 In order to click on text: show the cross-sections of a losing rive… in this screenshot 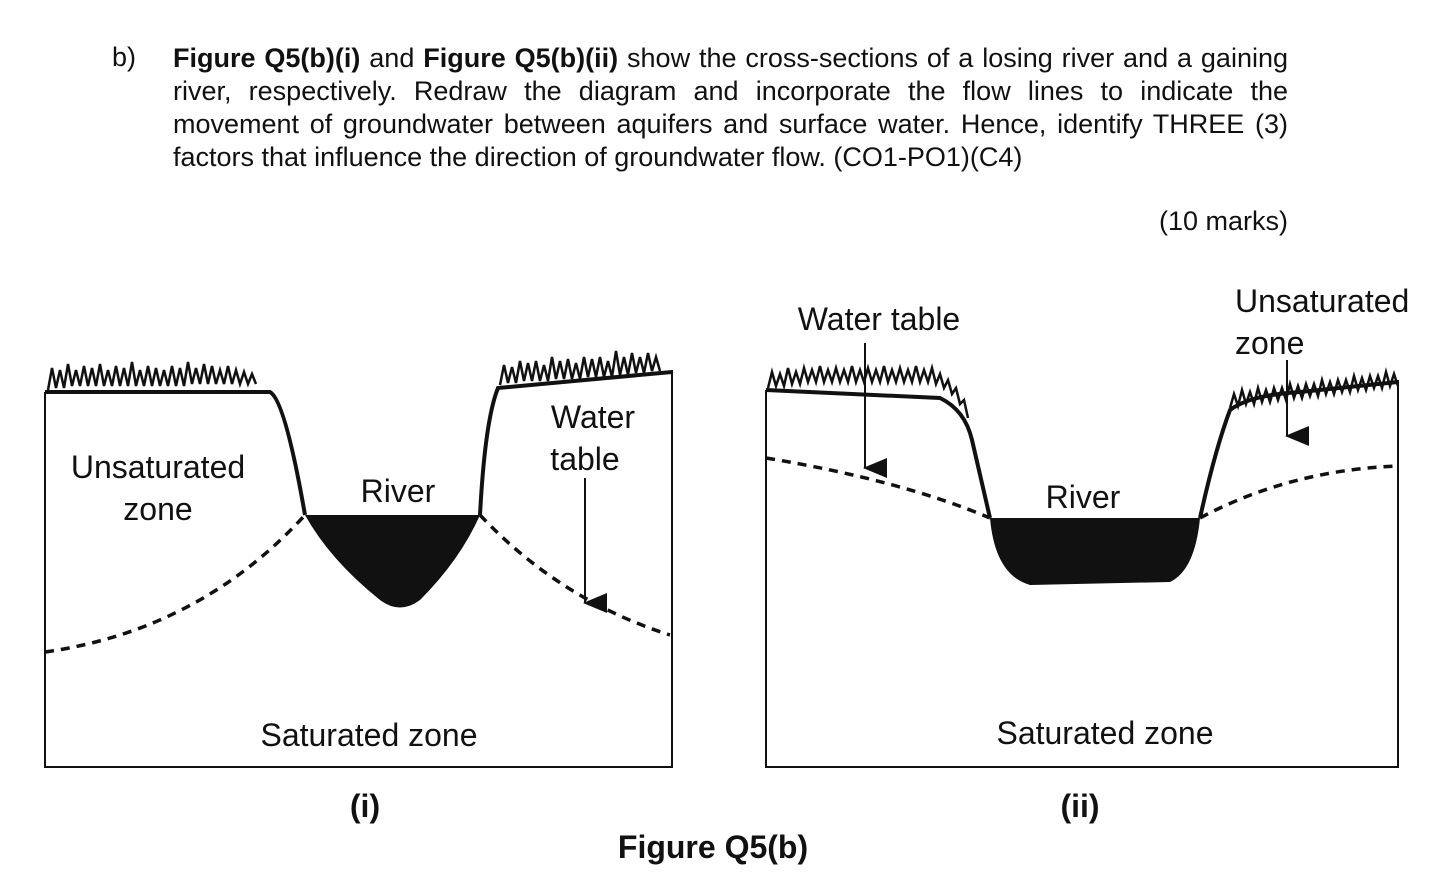, I will do `click(730, 107)`.